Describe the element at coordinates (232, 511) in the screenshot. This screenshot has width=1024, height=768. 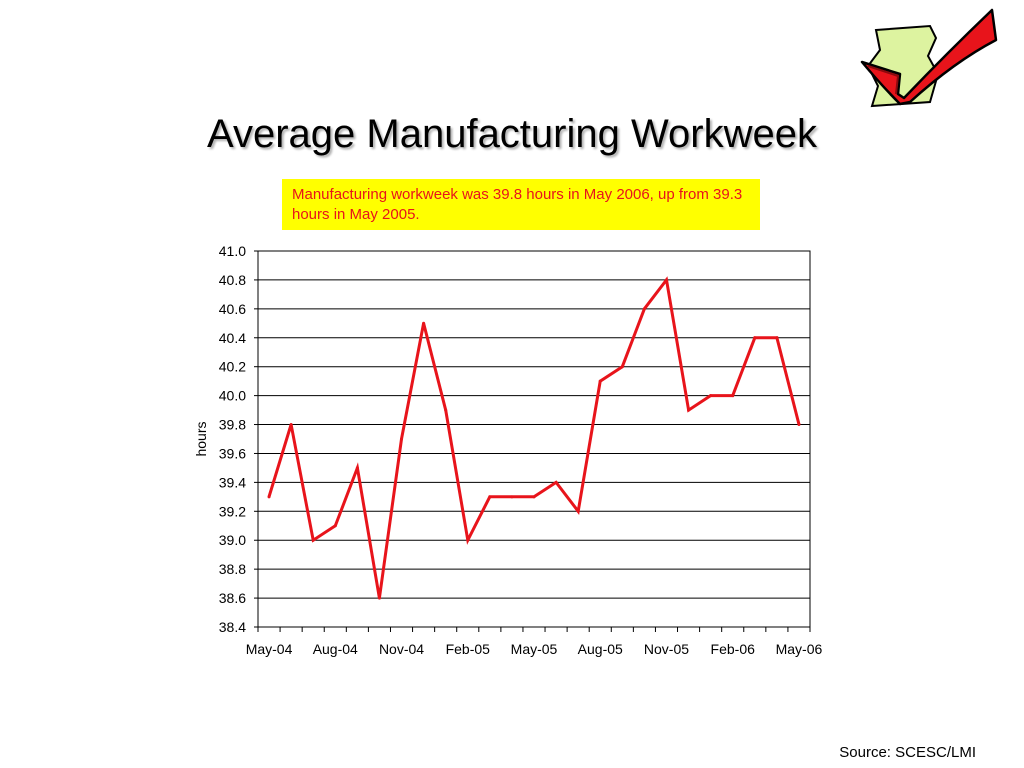
I see `y-tick-label: 39.2` at that location.